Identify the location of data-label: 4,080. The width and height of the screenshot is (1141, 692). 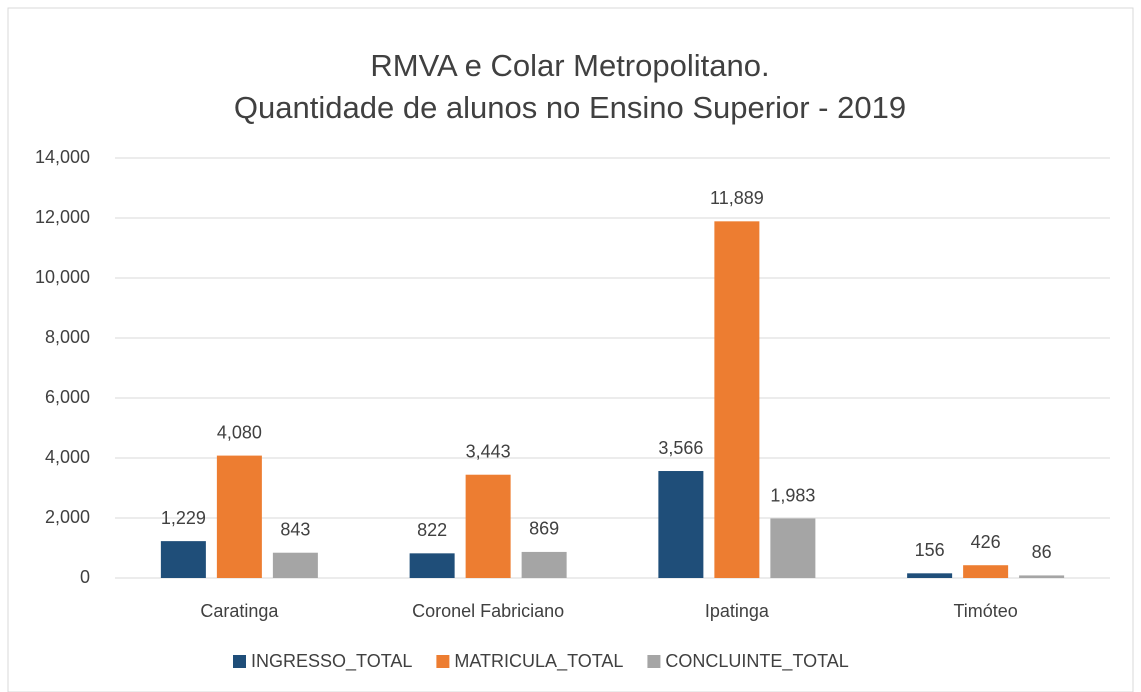
(239, 432).